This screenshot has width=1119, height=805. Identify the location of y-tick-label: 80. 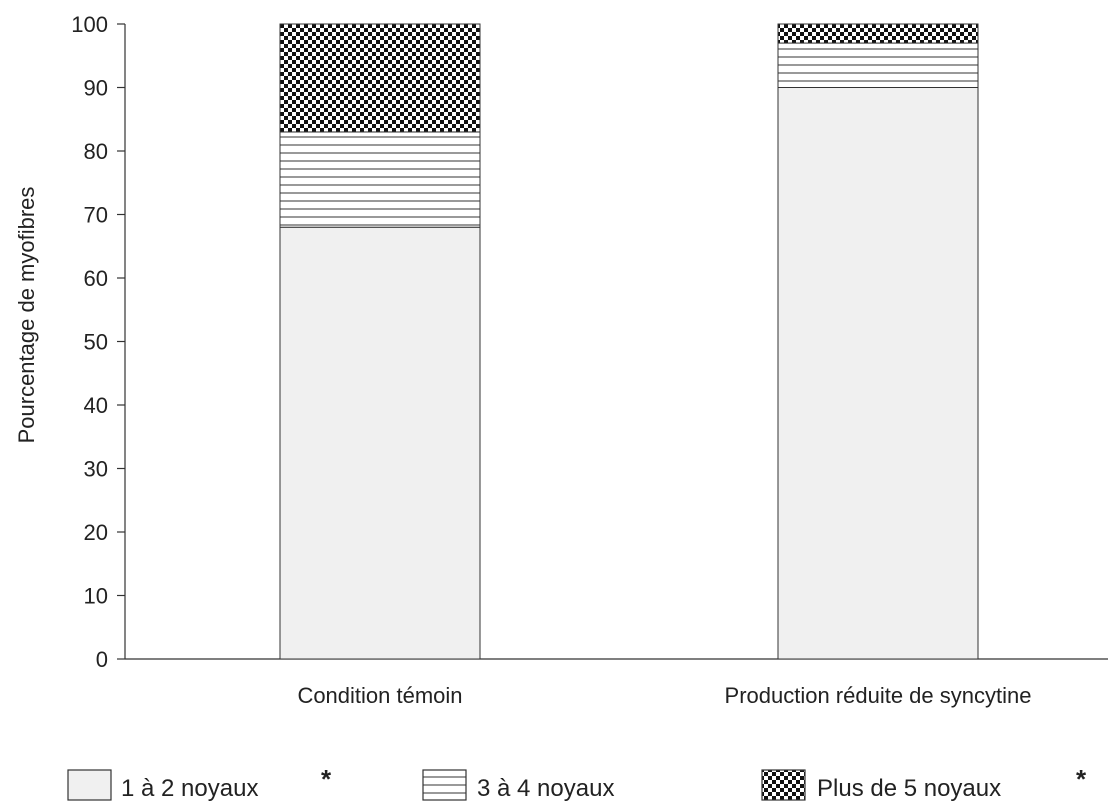
(96, 151).